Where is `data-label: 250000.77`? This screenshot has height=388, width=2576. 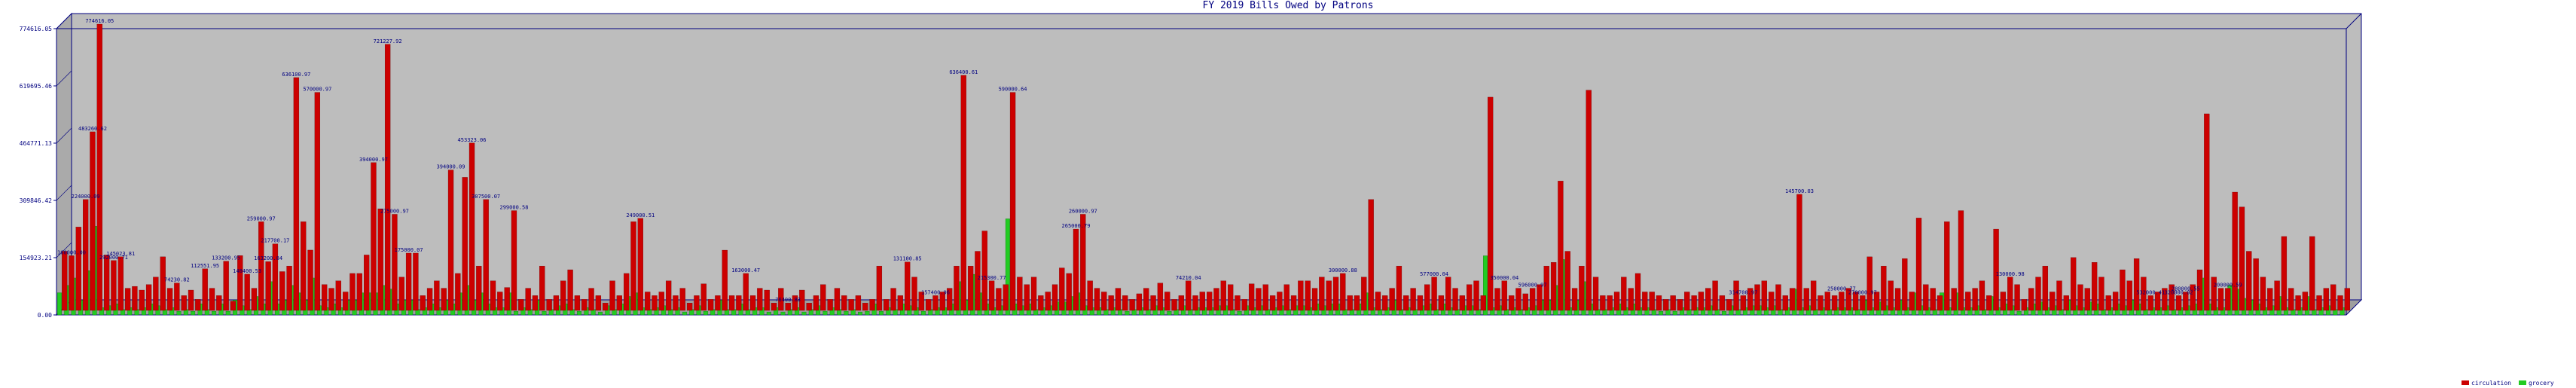
data-label: 250000.77 is located at coordinates (1842, 289).